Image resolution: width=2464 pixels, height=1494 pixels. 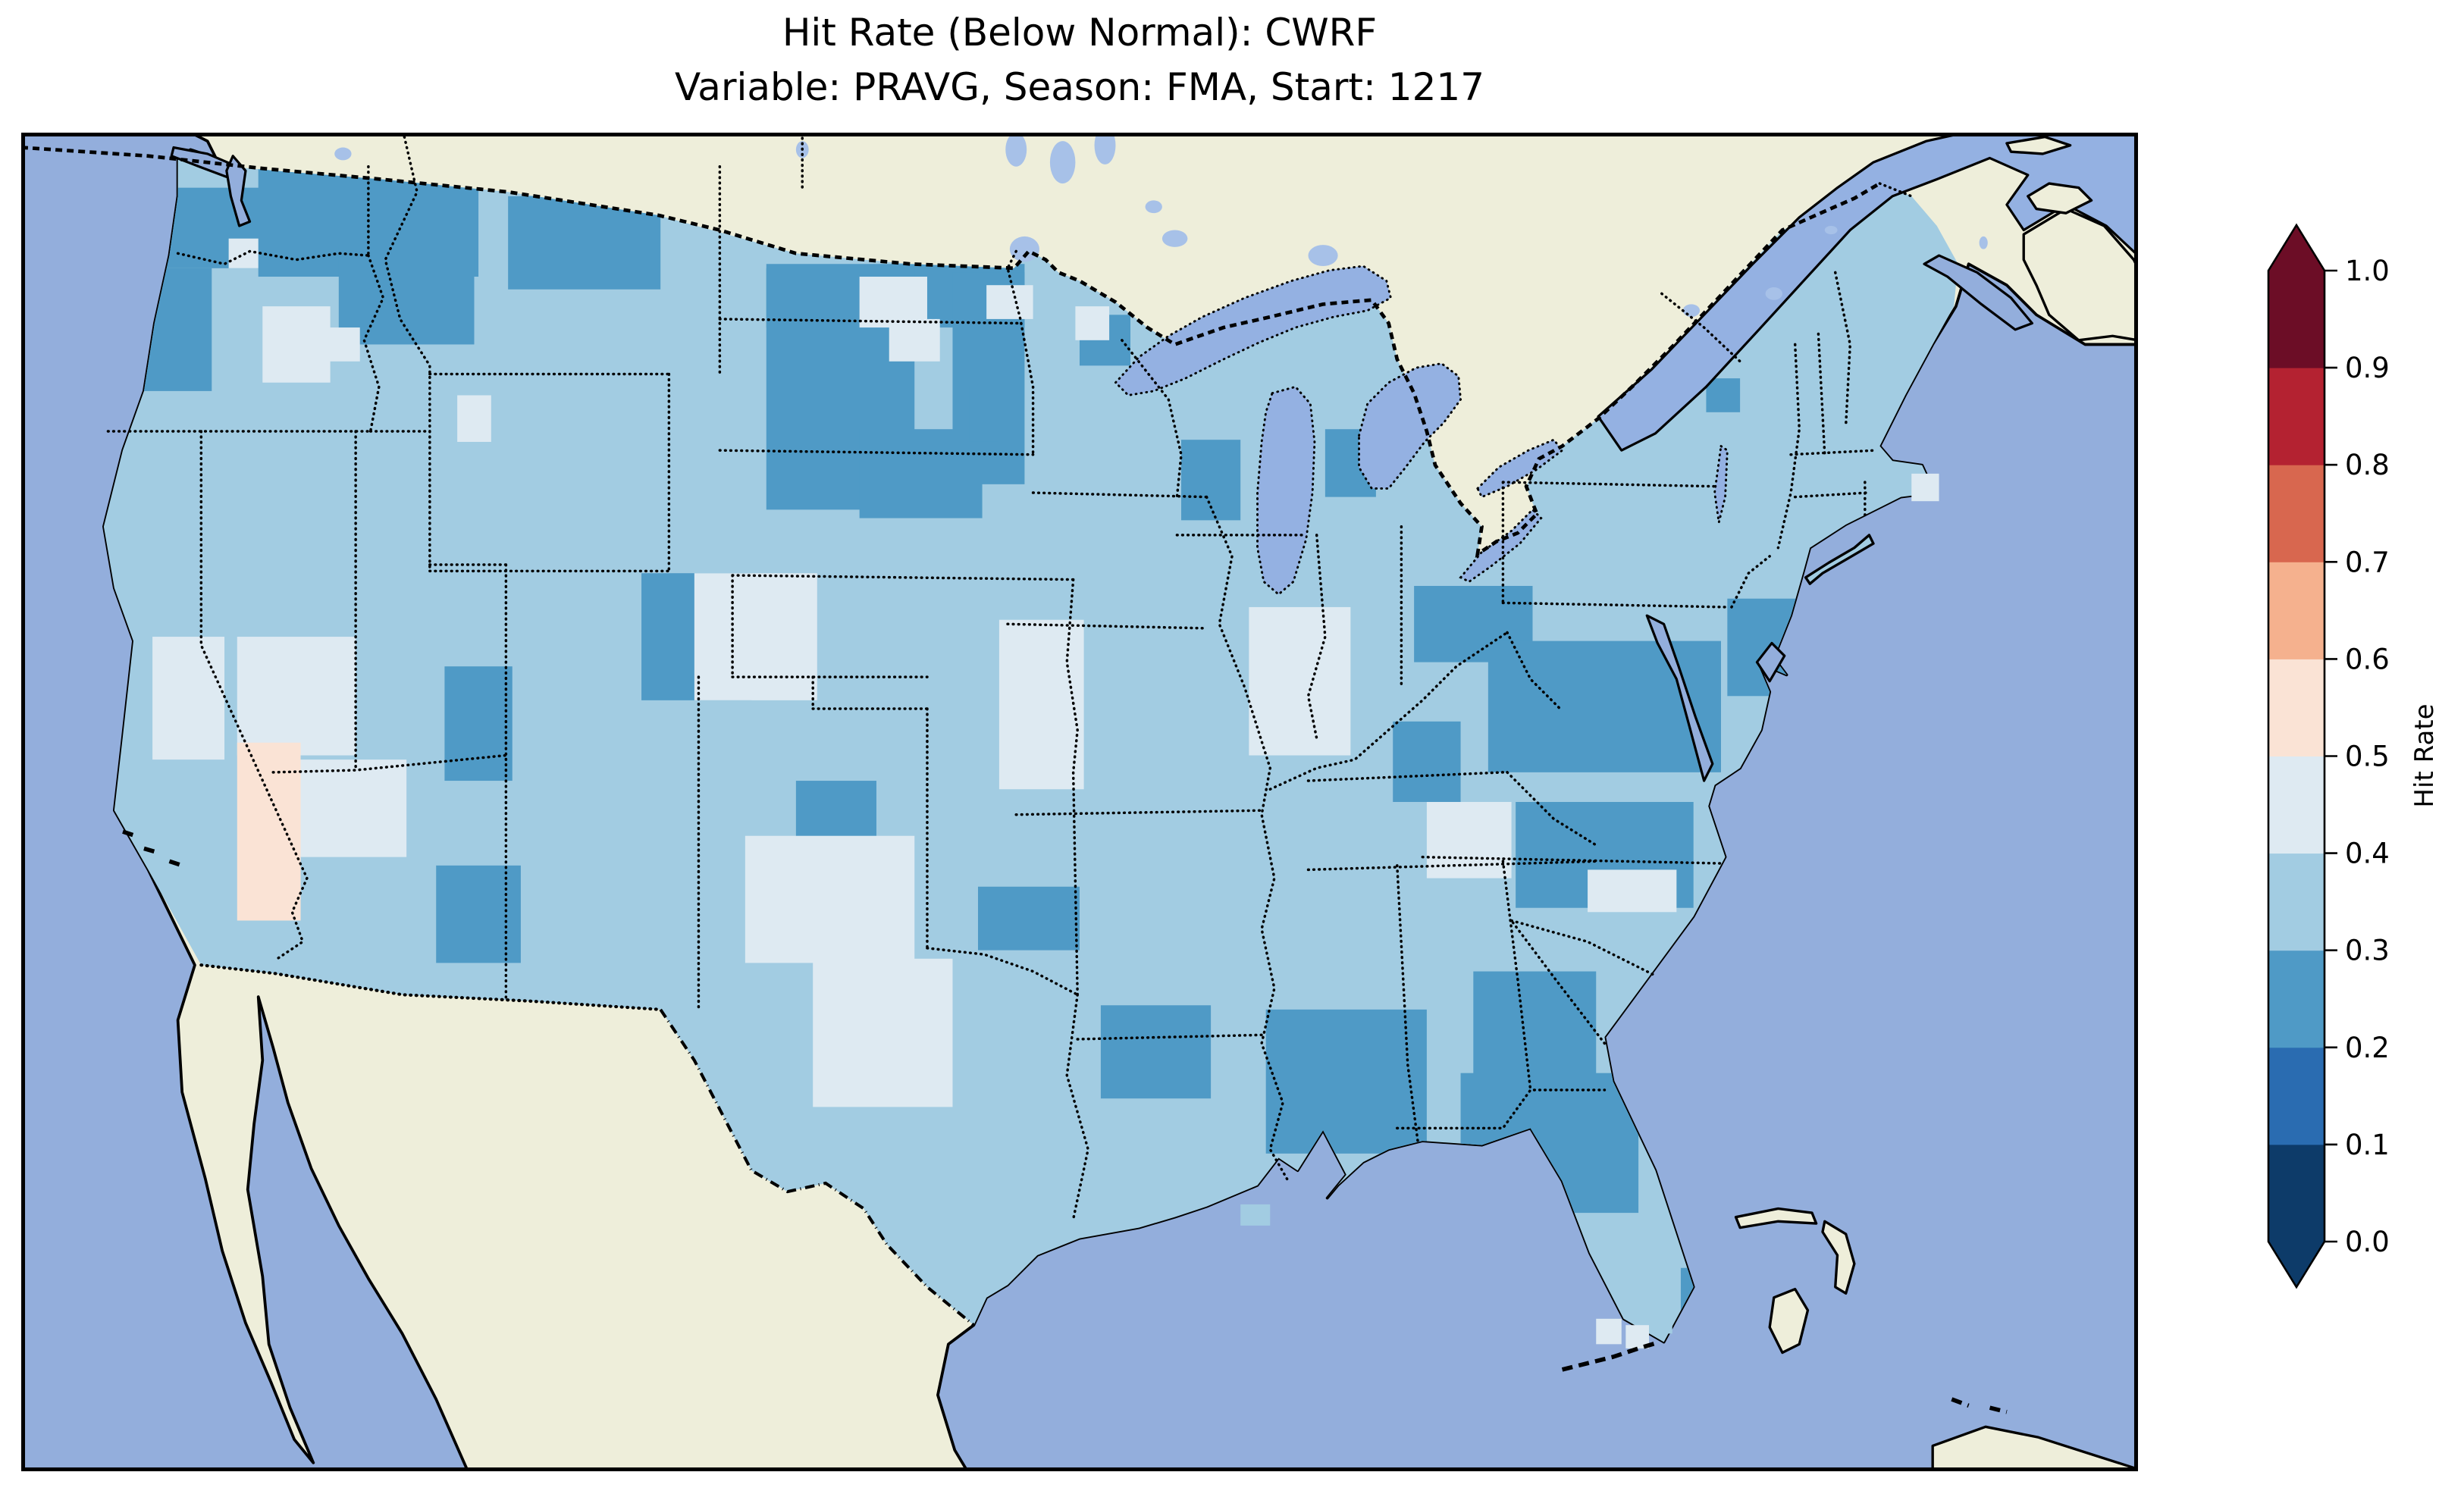 What do you see at coordinates (238, 191) in the screenshot?
I see `puget-sound` at bounding box center [238, 191].